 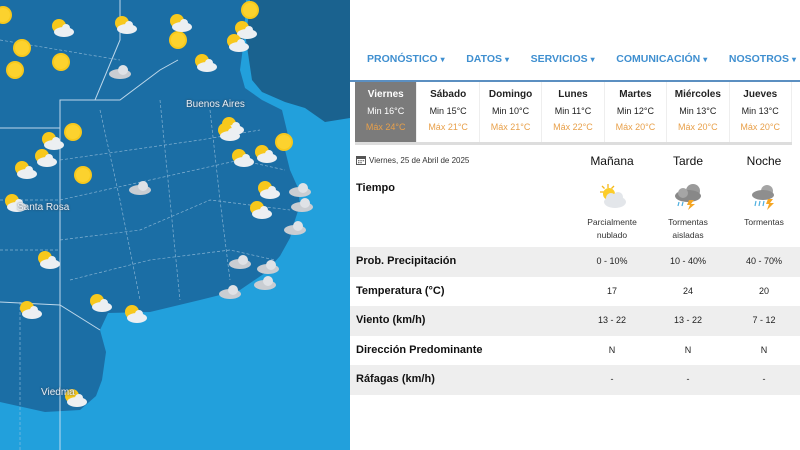 I want to click on day-name: Martes, so click(x=635, y=94).